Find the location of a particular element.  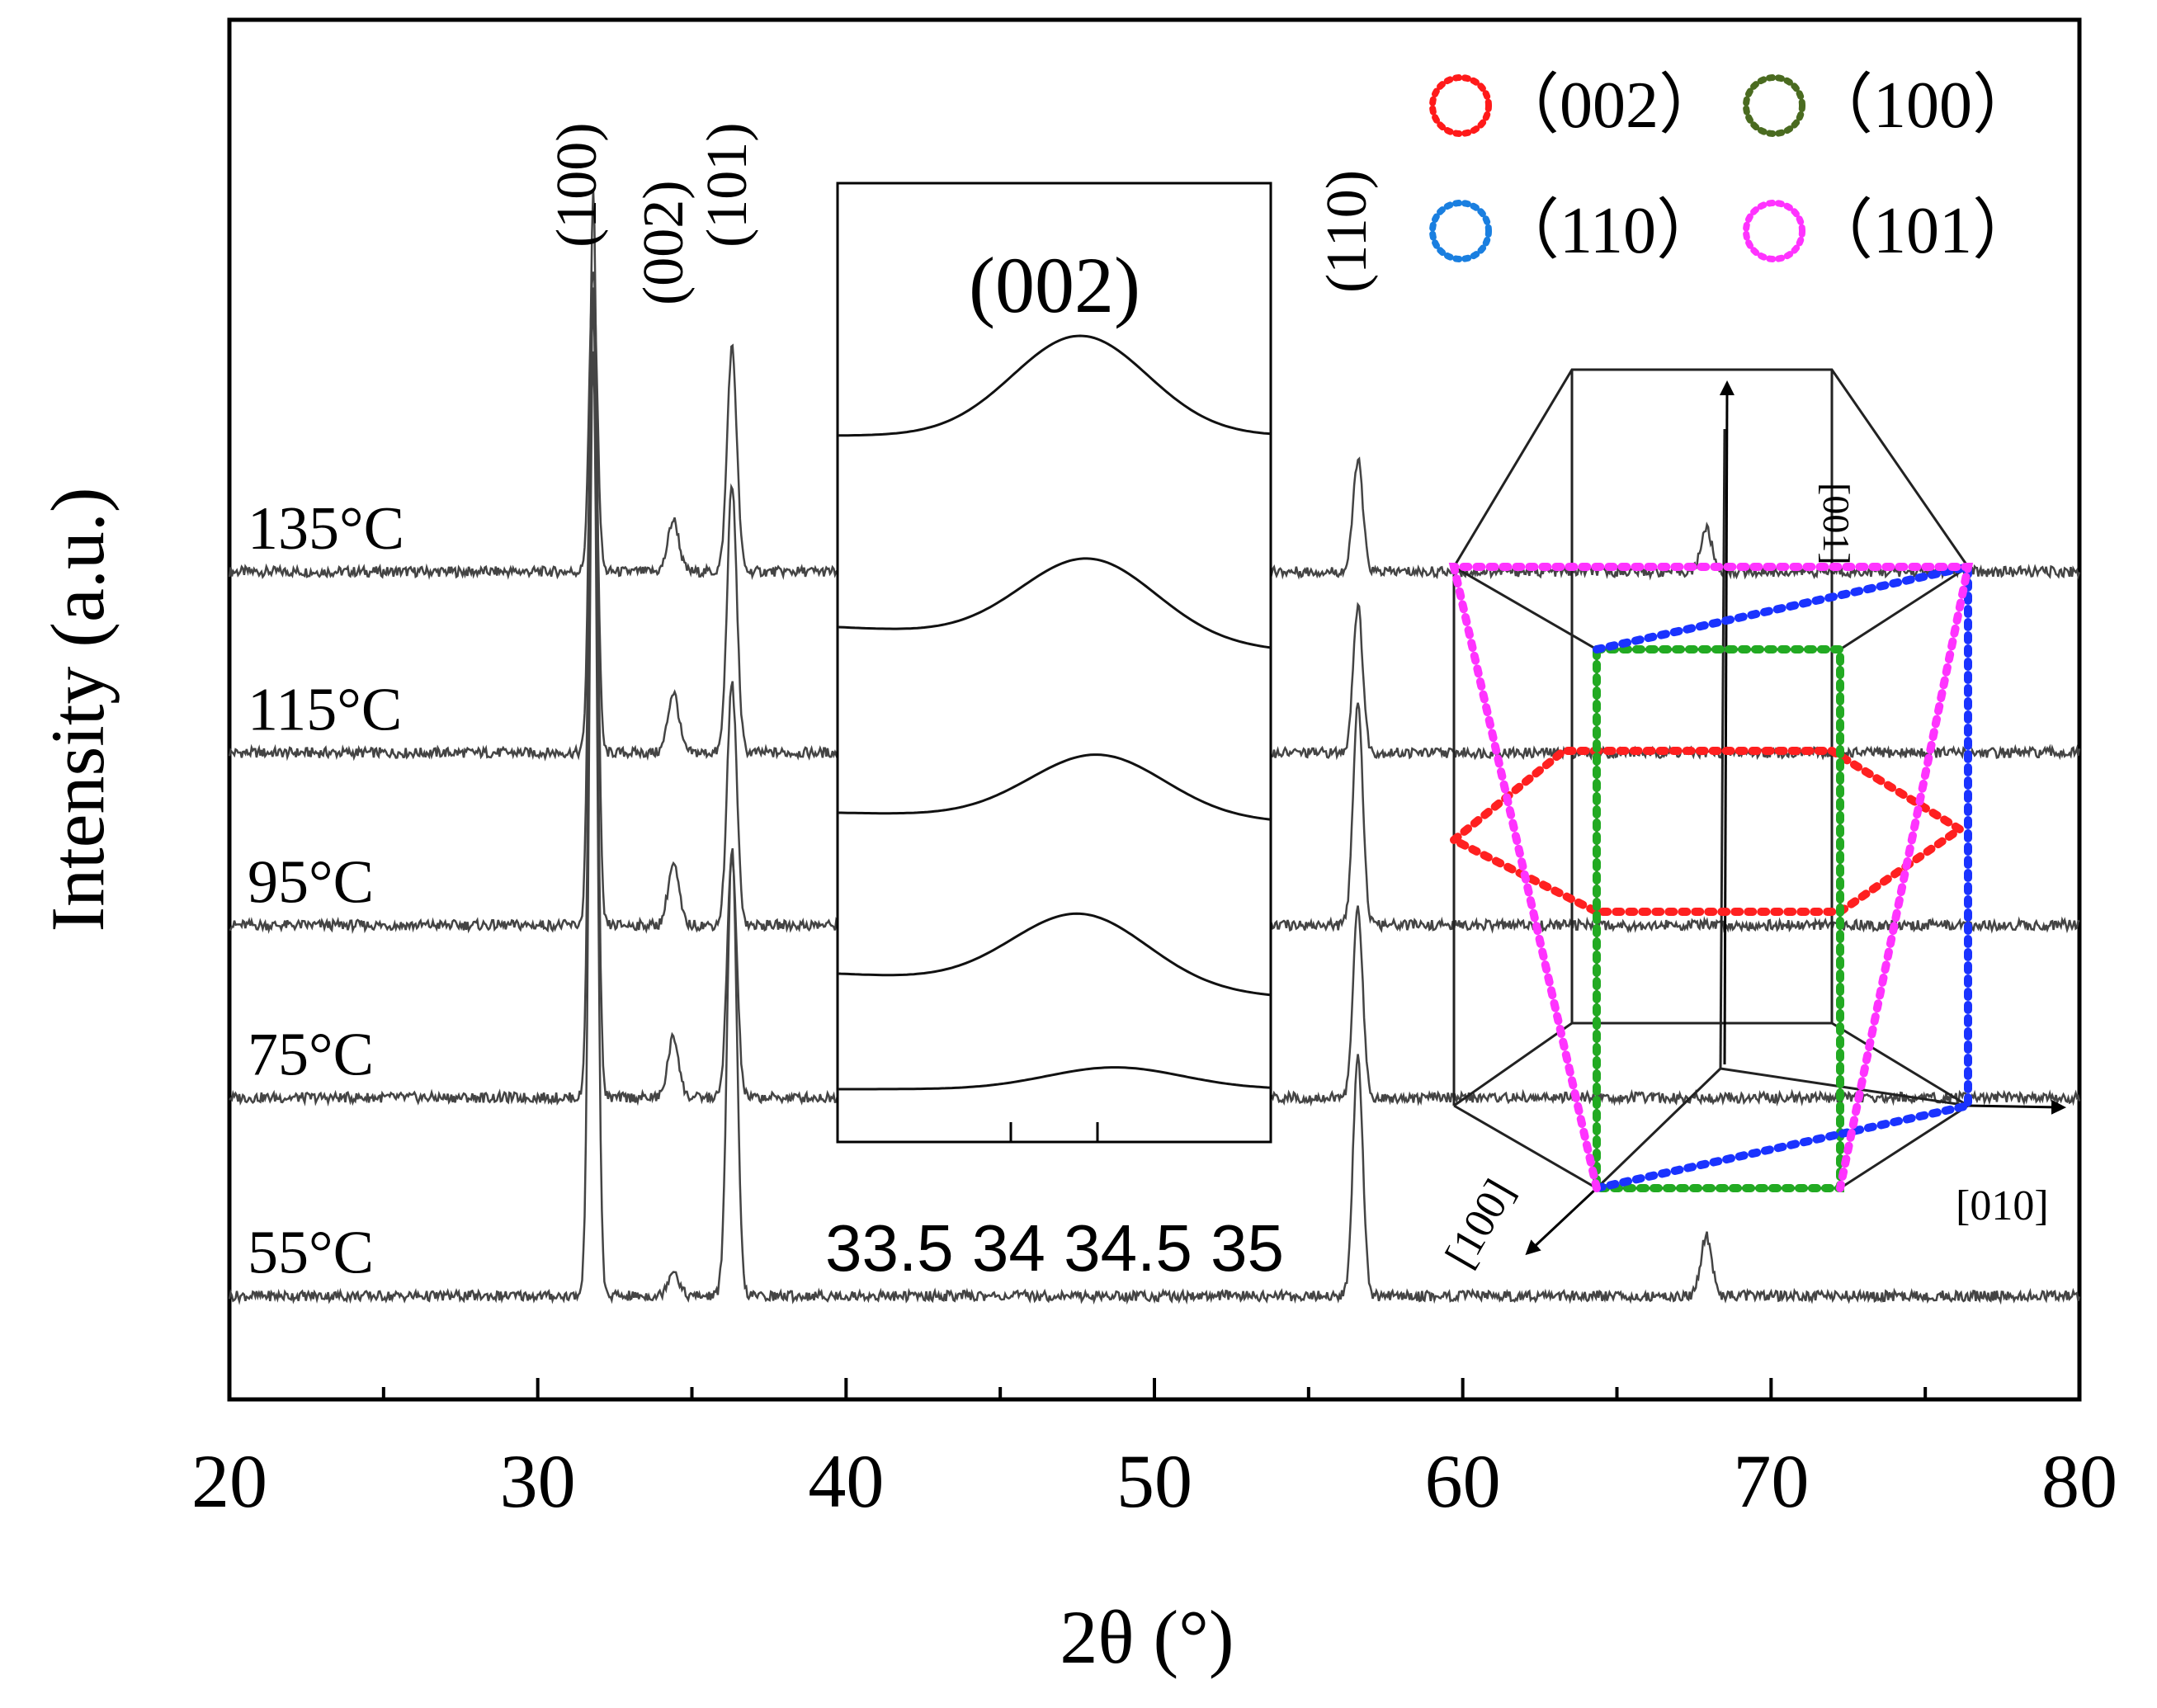

x-tick-label: 70 is located at coordinates (1771, 1481).